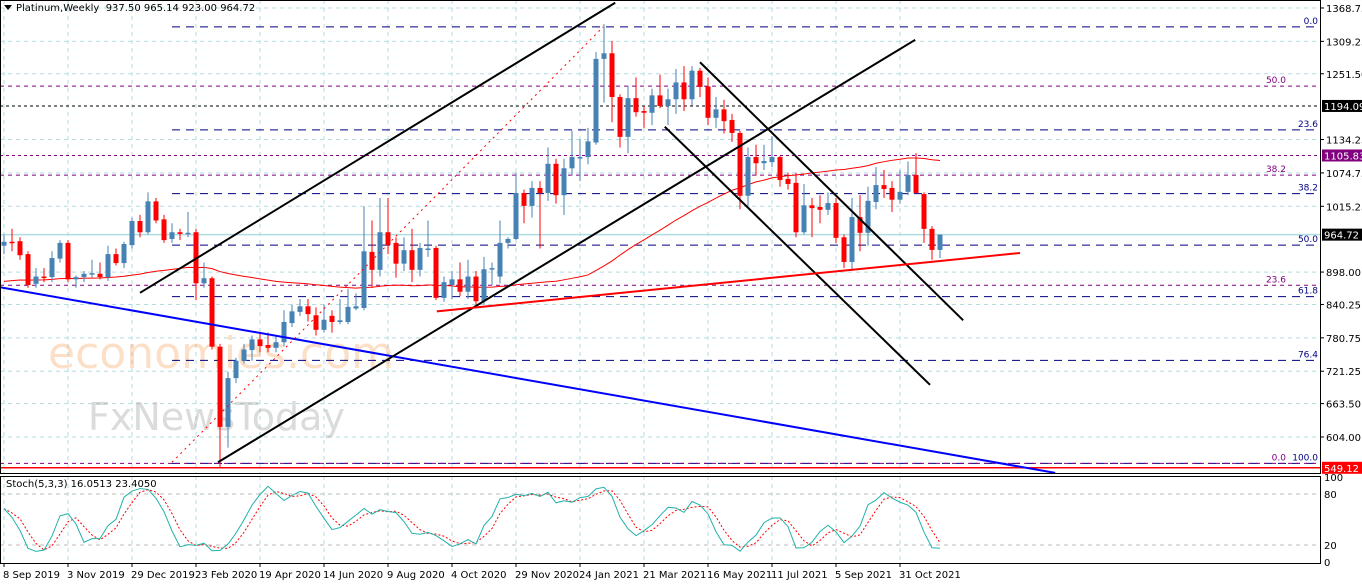 Image resolution: width=1362 pixels, height=584 pixels. Describe the element at coordinates (1276, 81) in the screenshot. I see `fib-level-purple-label: 50.0` at that location.